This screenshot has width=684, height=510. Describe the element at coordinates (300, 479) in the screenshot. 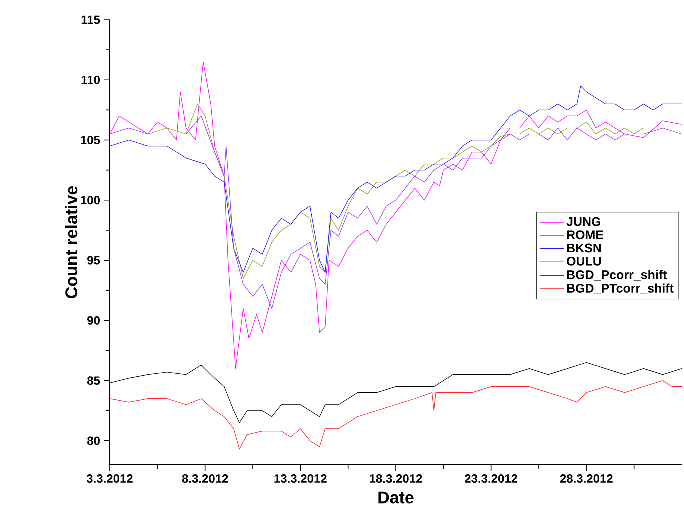

I see `x-tick-label: 13.3.2012` at that location.